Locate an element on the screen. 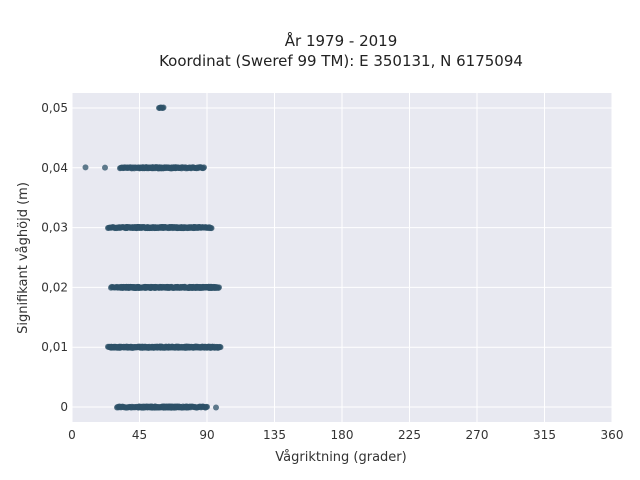 This screenshot has width=640, height=480. x-tick-label: 0 is located at coordinates (72, 435).